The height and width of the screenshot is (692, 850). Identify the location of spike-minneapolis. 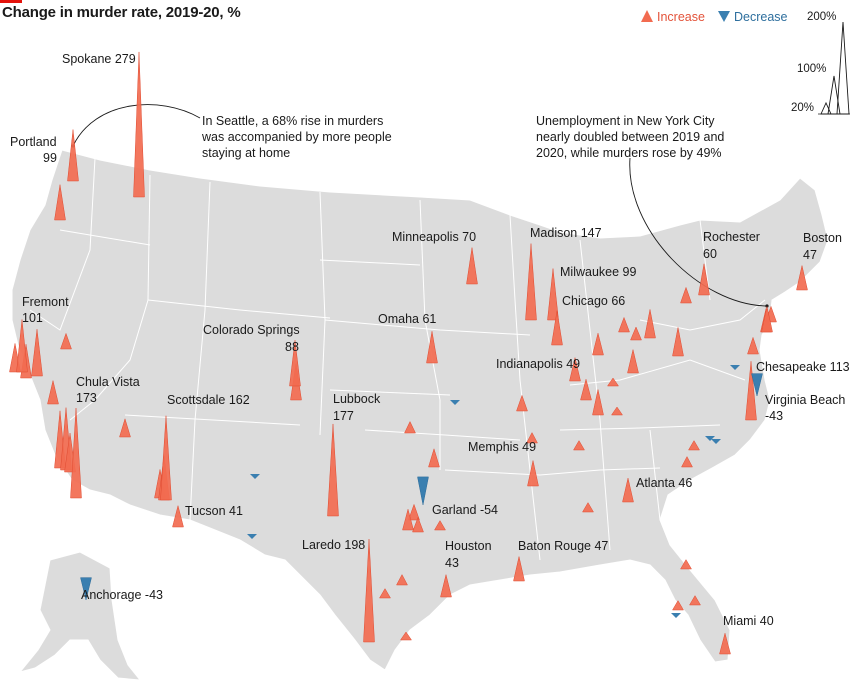
(472, 266).